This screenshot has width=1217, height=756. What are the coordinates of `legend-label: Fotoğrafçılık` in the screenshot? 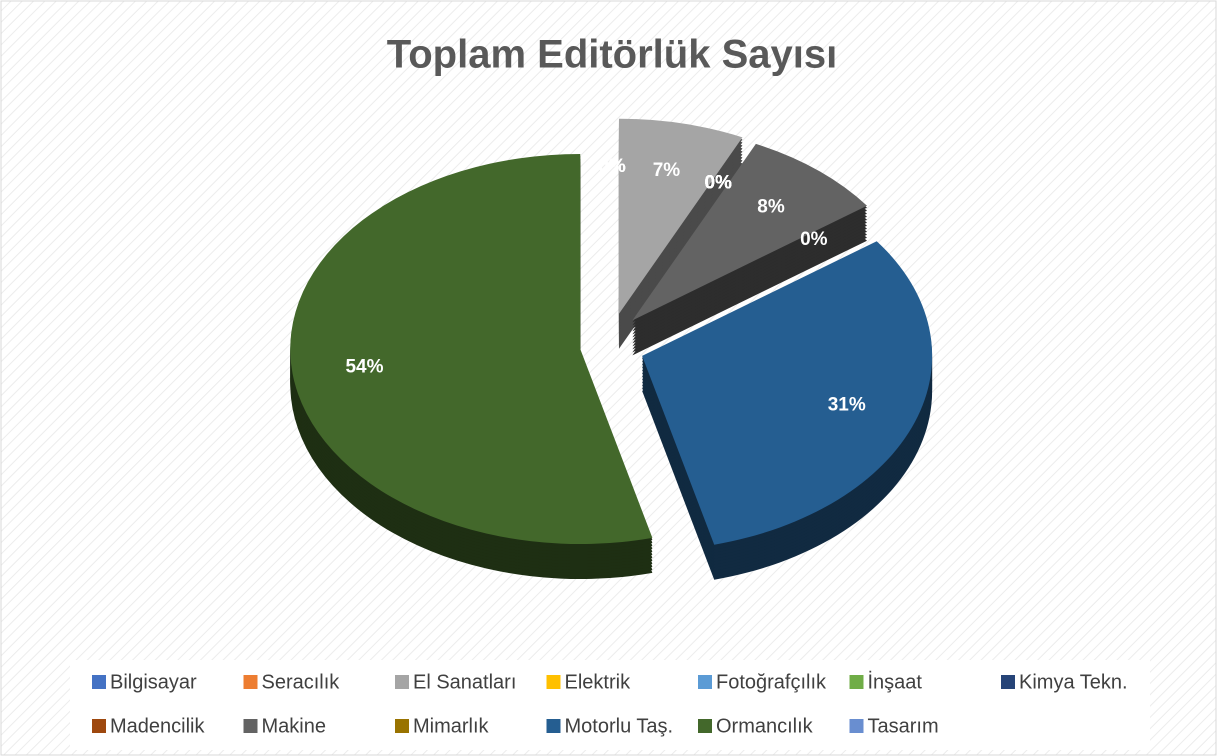 It's located at (771, 682).